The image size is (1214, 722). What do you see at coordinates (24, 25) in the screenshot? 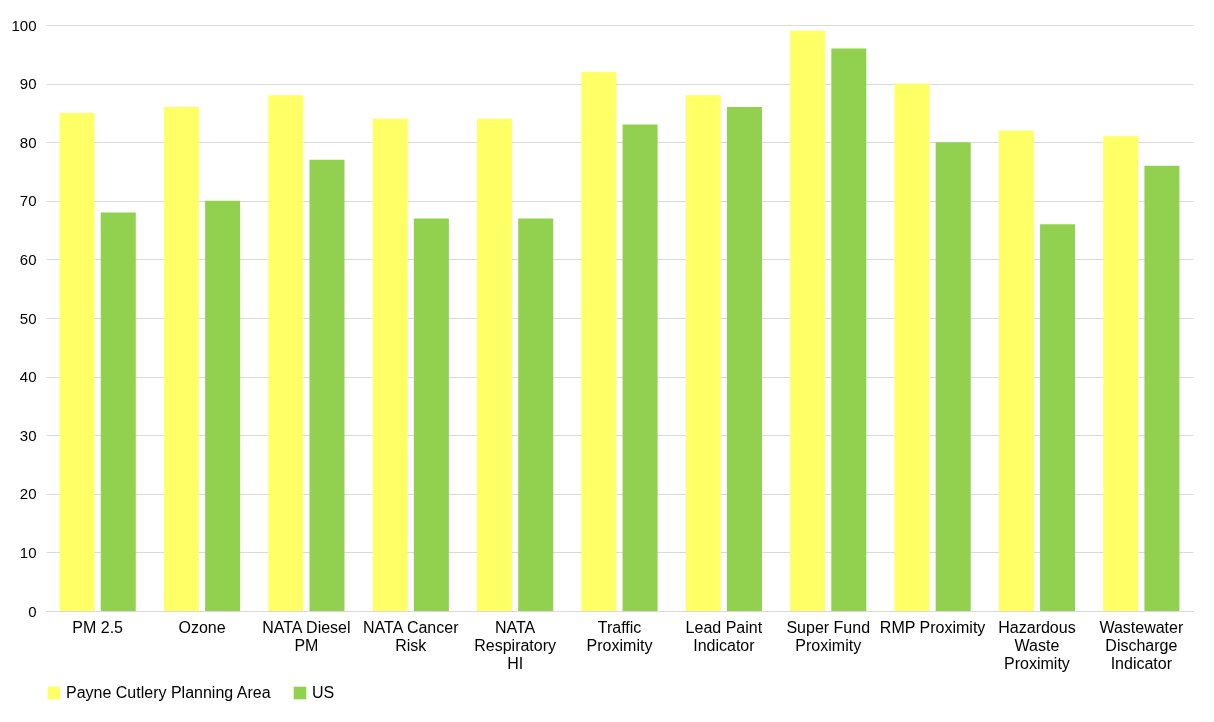
I see `y-tick-label: 100` at bounding box center [24, 25].